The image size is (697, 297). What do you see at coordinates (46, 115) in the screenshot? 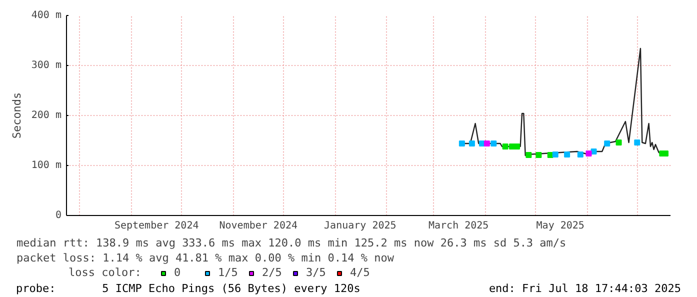
I see `y-tick-label: 200 m` at bounding box center [46, 115].